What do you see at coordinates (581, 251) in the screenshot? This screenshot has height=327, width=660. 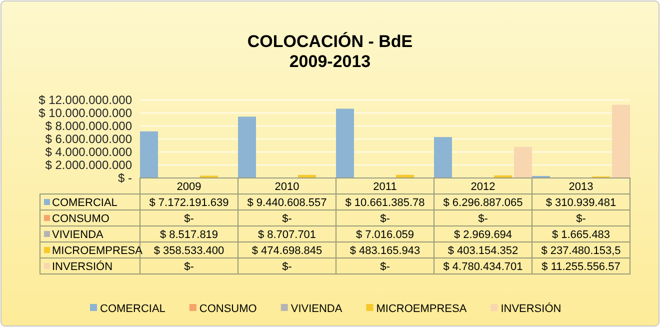 I see `data-label: $ 237.480.153,5` at bounding box center [581, 251].